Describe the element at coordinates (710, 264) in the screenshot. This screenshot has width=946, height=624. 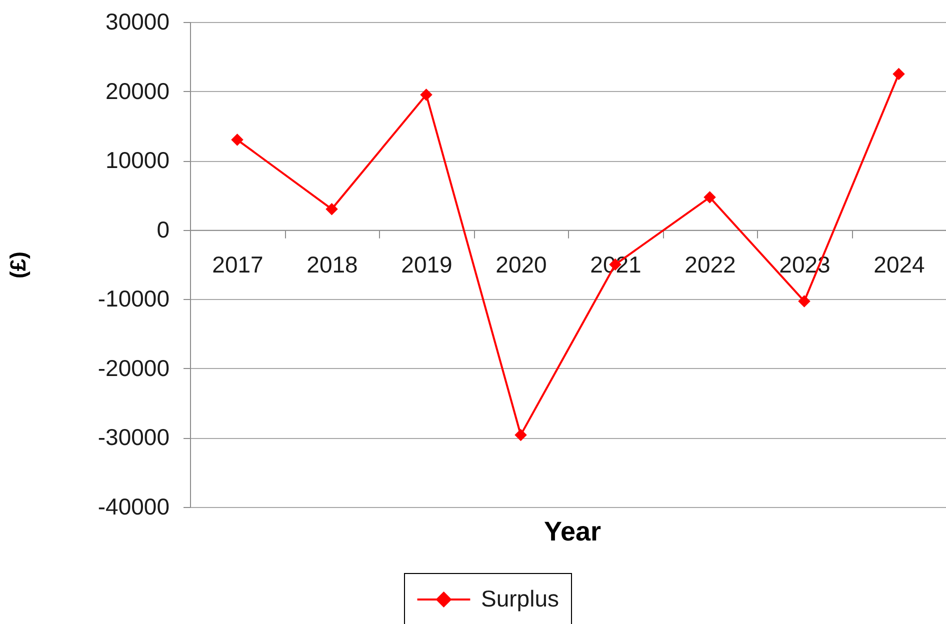
I see `x-tick-label: 2022` at that location.